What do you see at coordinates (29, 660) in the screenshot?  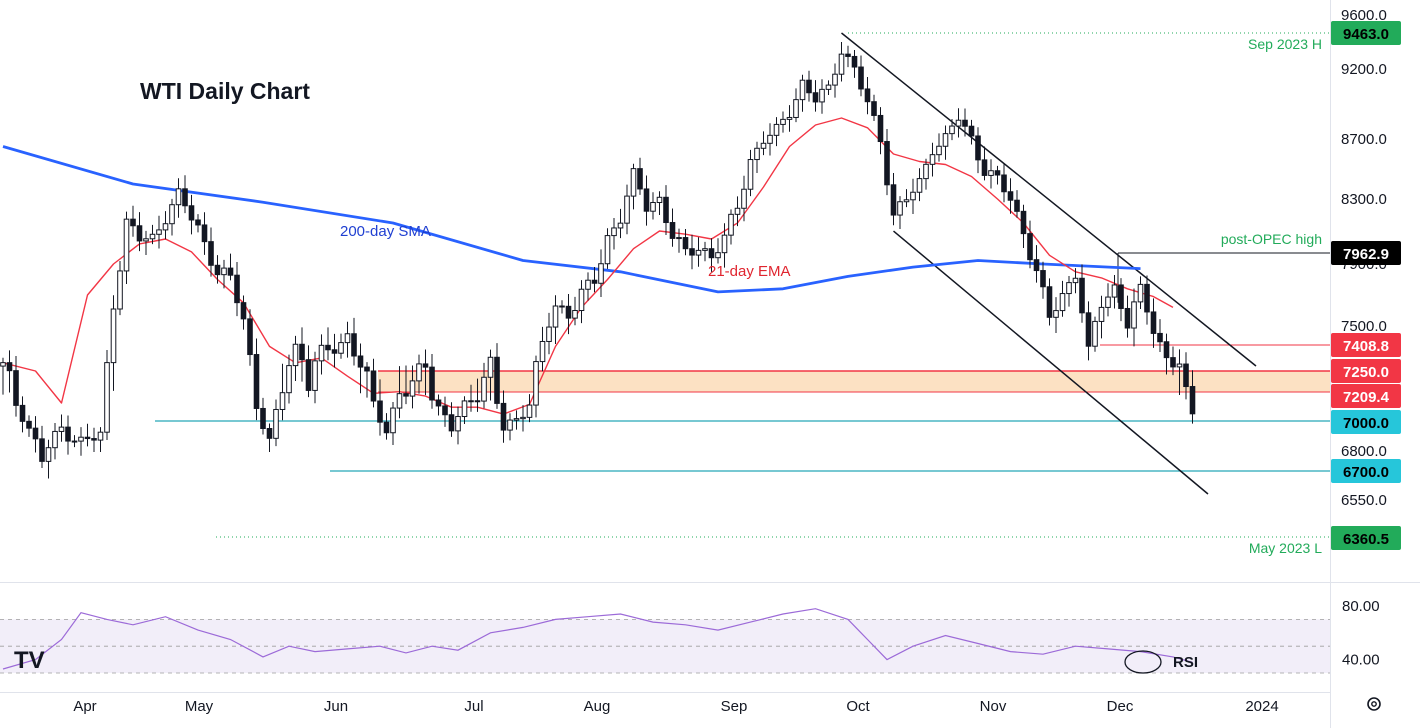 I see `tradingview-logo: TV` at bounding box center [29, 660].